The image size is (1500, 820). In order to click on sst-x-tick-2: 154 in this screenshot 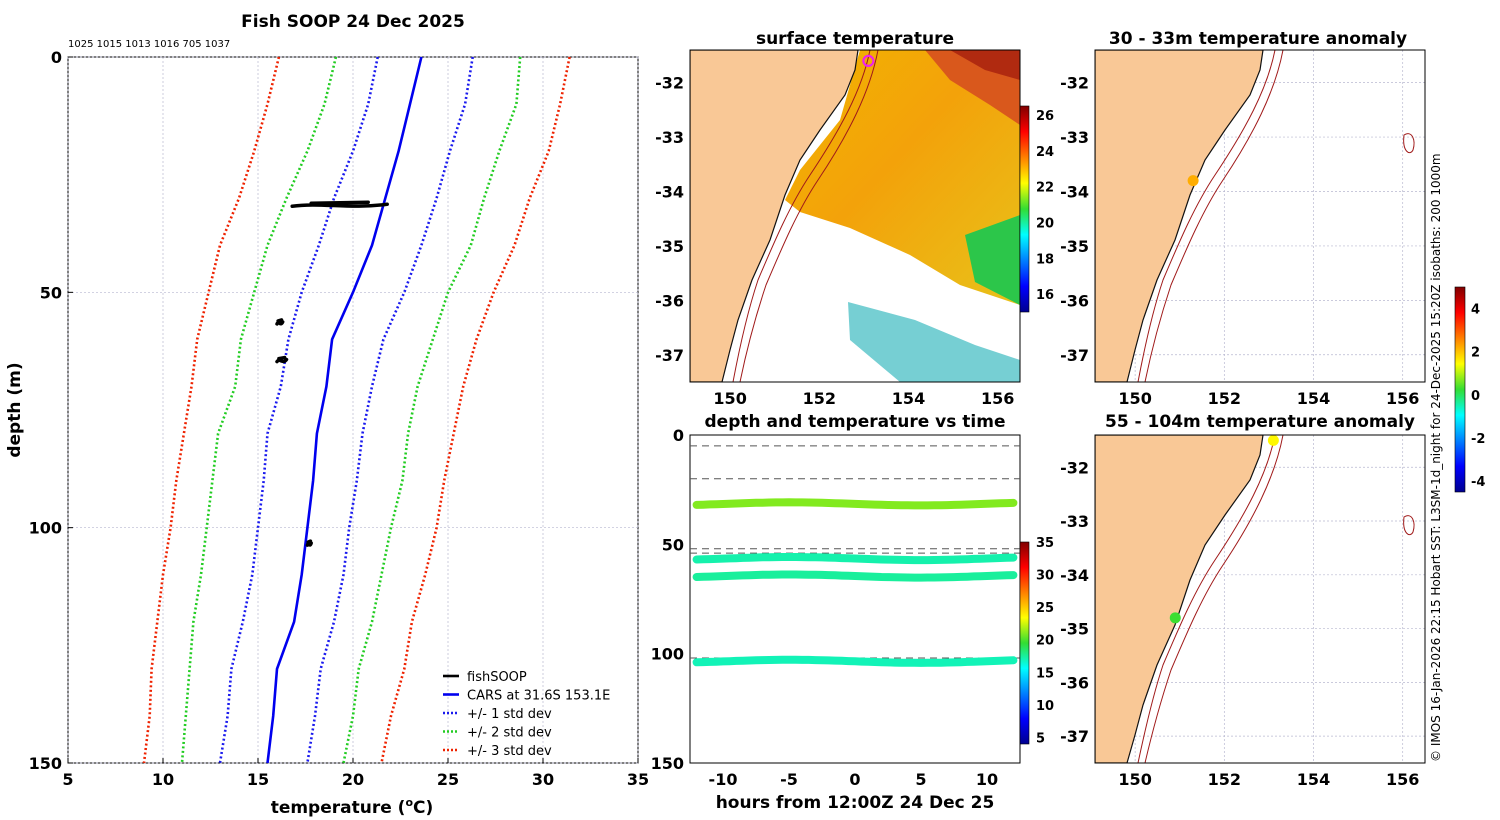, I will do `click(908, 398)`.